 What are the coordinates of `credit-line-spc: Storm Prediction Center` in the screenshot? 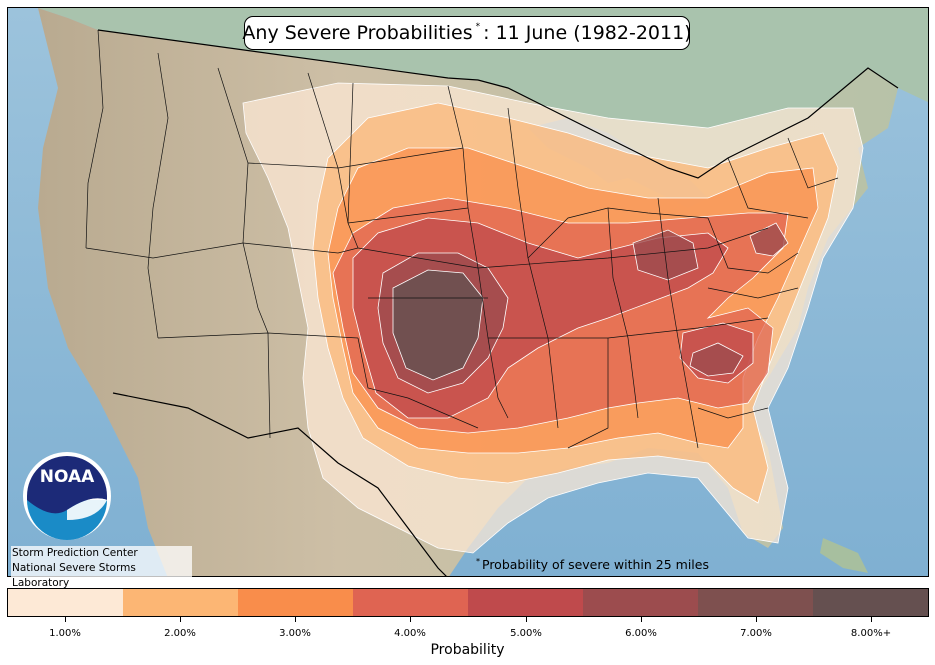 It's located at (75, 553).